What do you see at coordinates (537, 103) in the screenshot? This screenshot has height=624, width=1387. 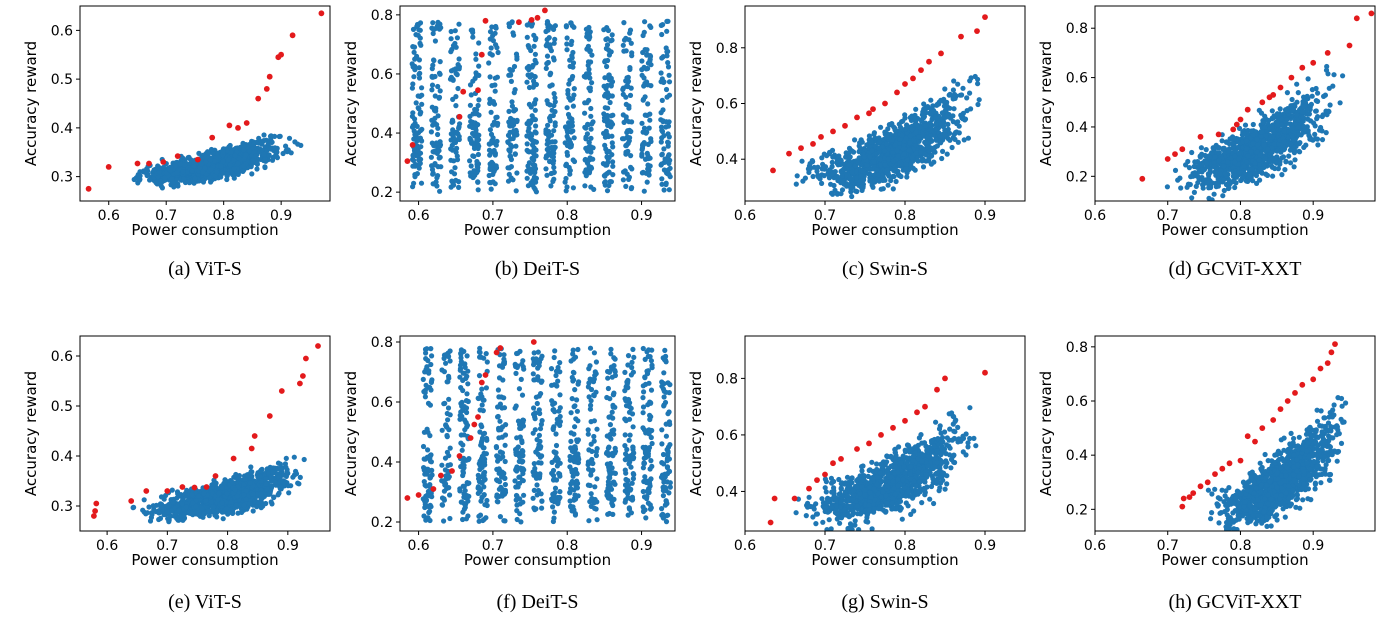 I see `axes-frame` at bounding box center [537, 103].